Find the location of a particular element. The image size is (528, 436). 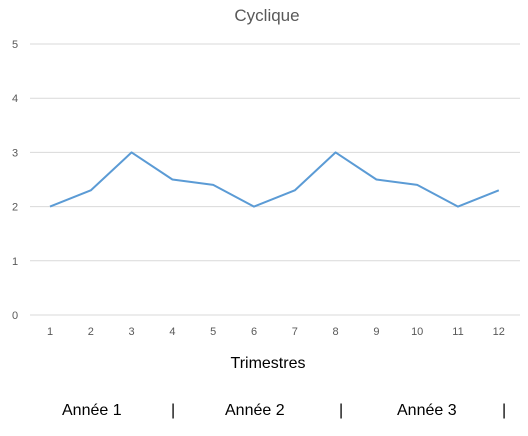

y-tick-label: 4 is located at coordinates (15, 99).